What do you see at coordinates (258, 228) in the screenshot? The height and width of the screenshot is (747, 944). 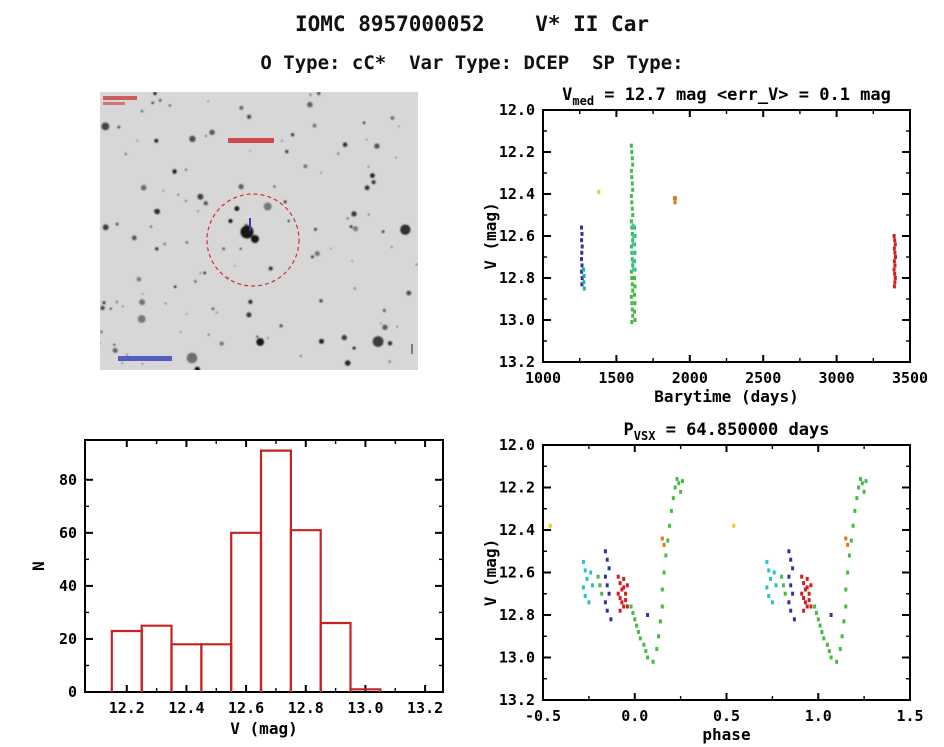 I see `annotation-smudges` at bounding box center [258, 228].